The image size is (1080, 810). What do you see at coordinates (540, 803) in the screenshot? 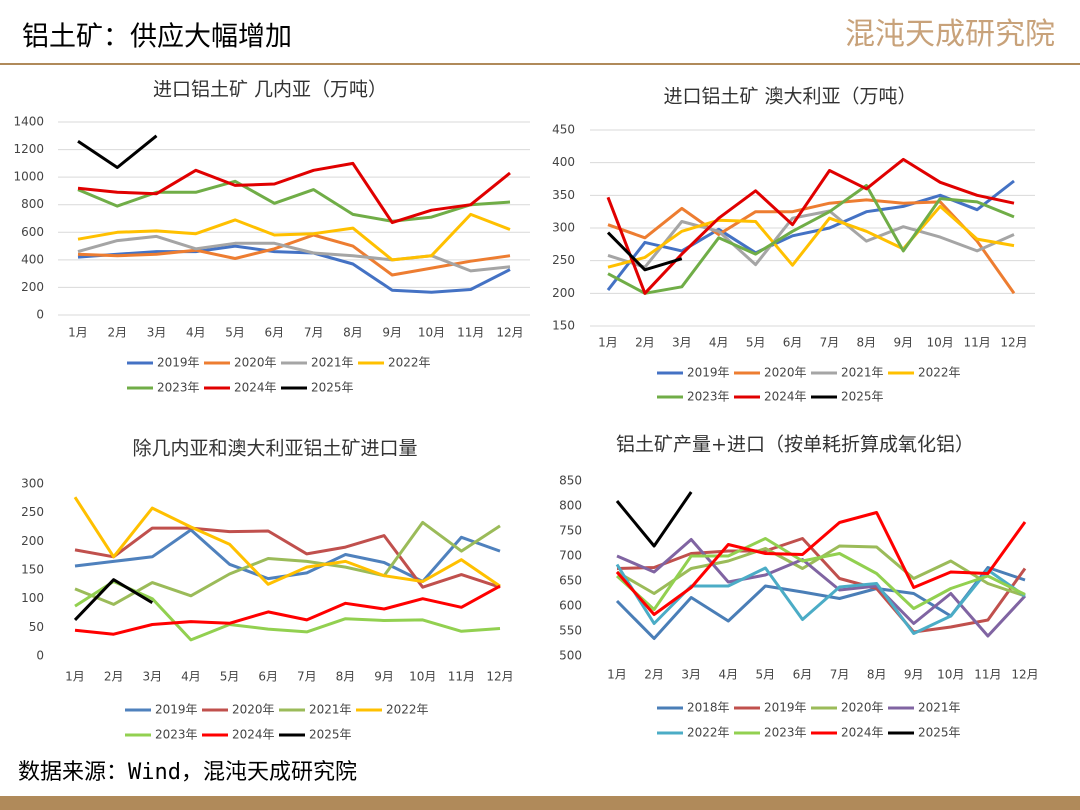
I see `footer-bar` at bounding box center [540, 803].